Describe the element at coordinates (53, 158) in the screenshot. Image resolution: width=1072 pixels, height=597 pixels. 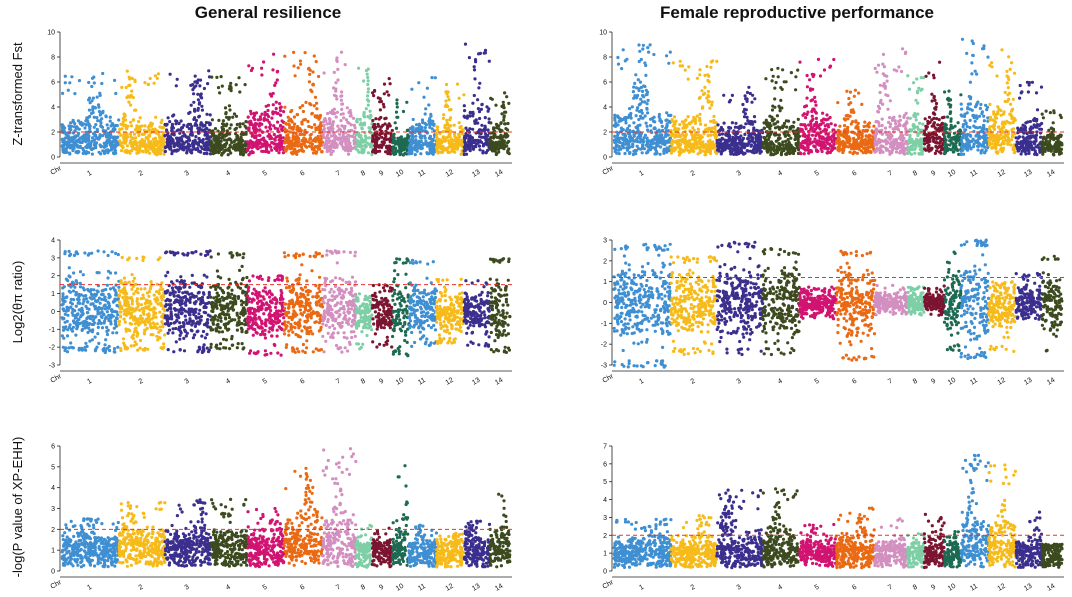
I see `y-tick-label: 0` at that location.